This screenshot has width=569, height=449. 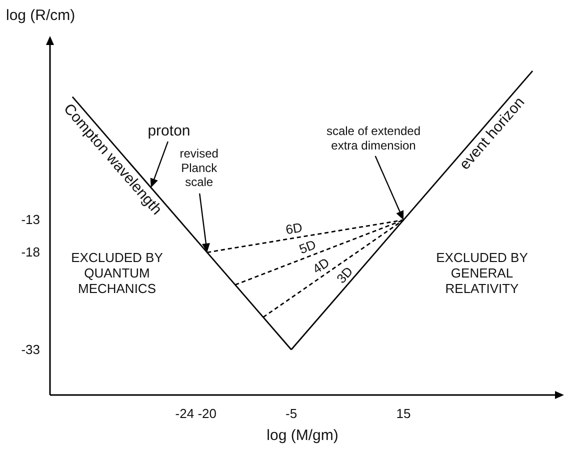 I want to click on annotation: revised Planck scale, so click(x=199, y=168).